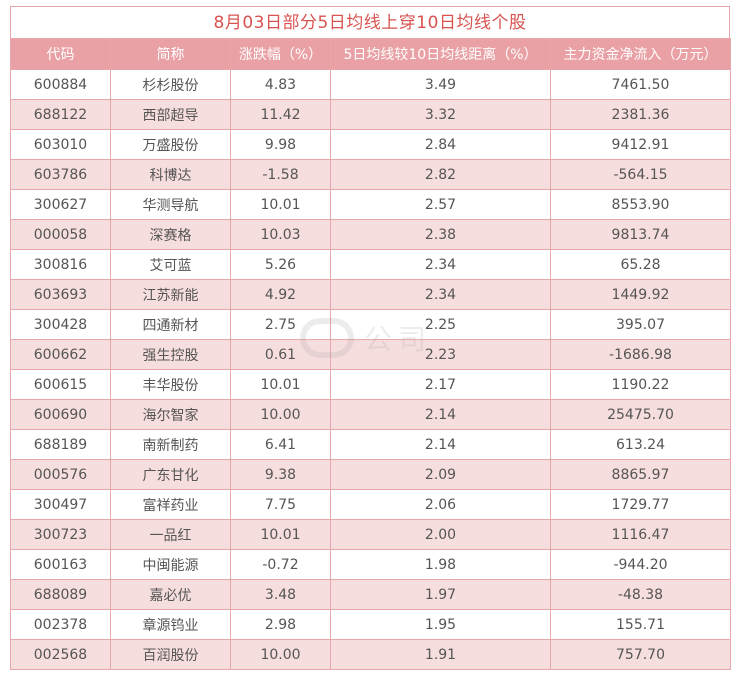 This screenshot has height=680, width=740. I want to click on header-row: 代码 简称 涨跌幅（%） 5日均线较10日均线距离（%） 主力资金净流入（万元）, so click(370, 54).